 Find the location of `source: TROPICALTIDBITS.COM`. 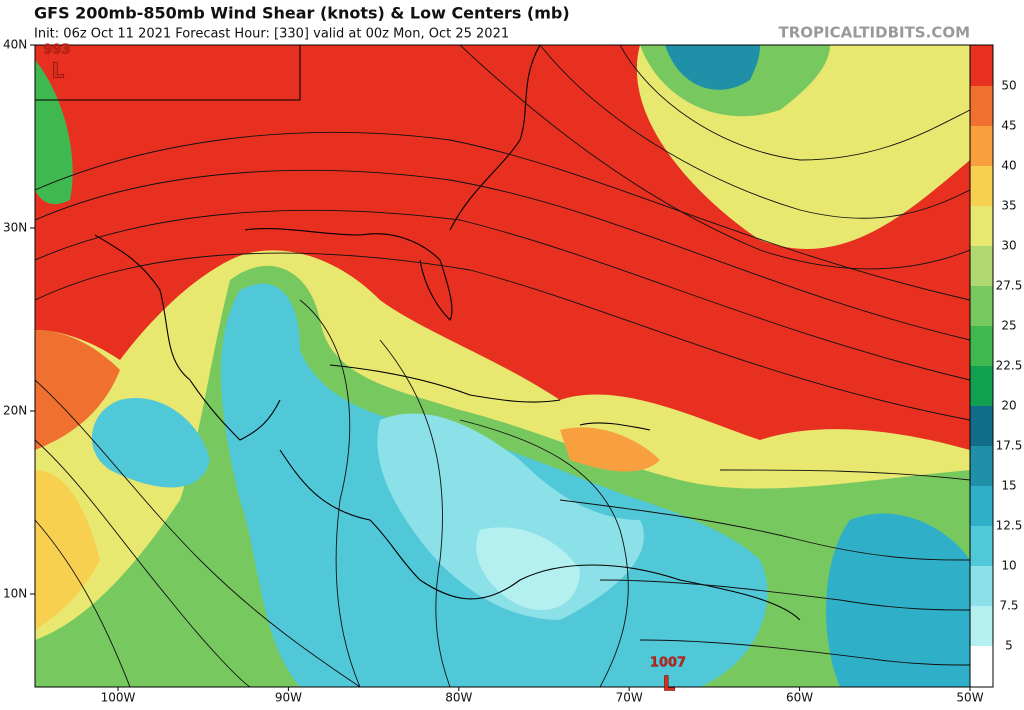

source: TROPICALTIDBITS.COM is located at coordinates (875, 33).